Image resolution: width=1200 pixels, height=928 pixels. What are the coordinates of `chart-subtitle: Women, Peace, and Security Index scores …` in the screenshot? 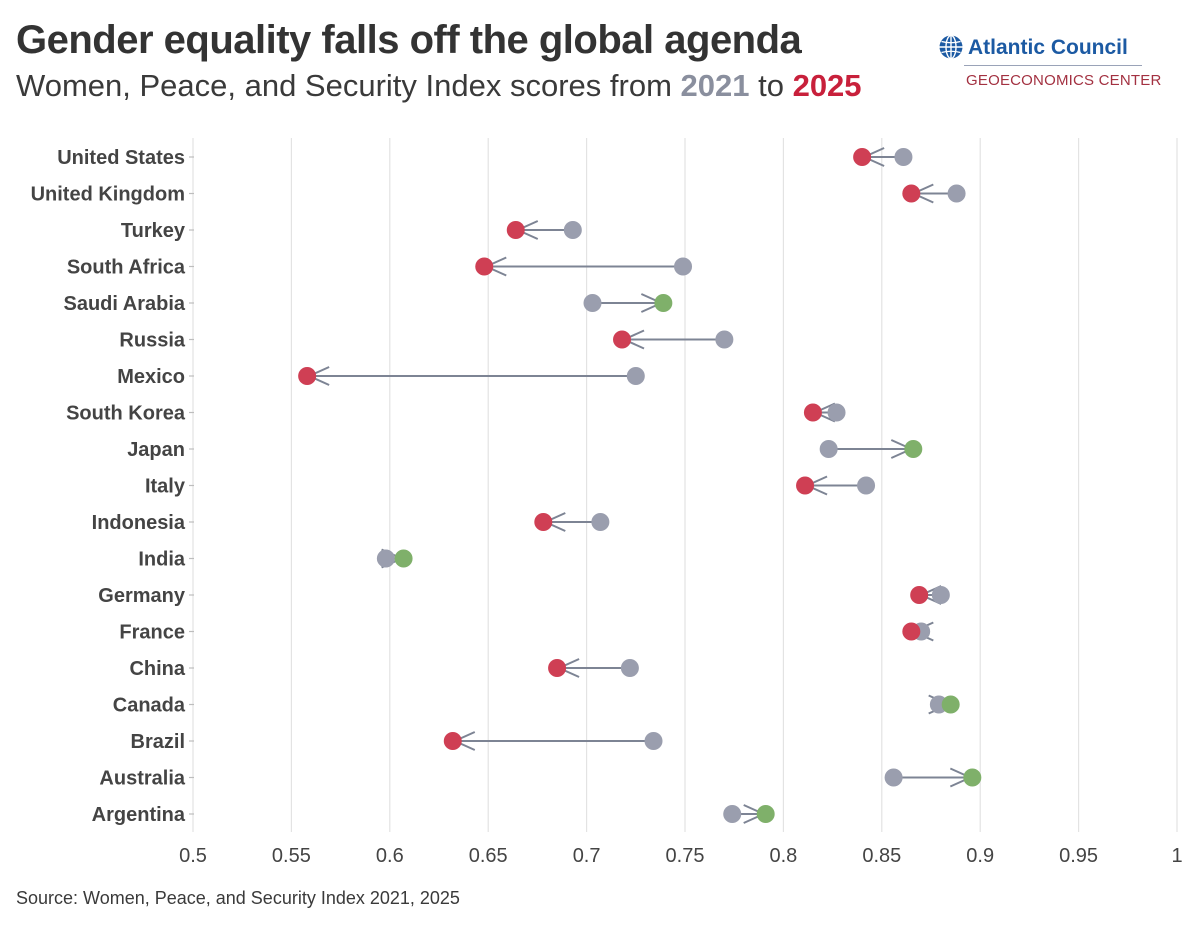 It's located at (439, 86).